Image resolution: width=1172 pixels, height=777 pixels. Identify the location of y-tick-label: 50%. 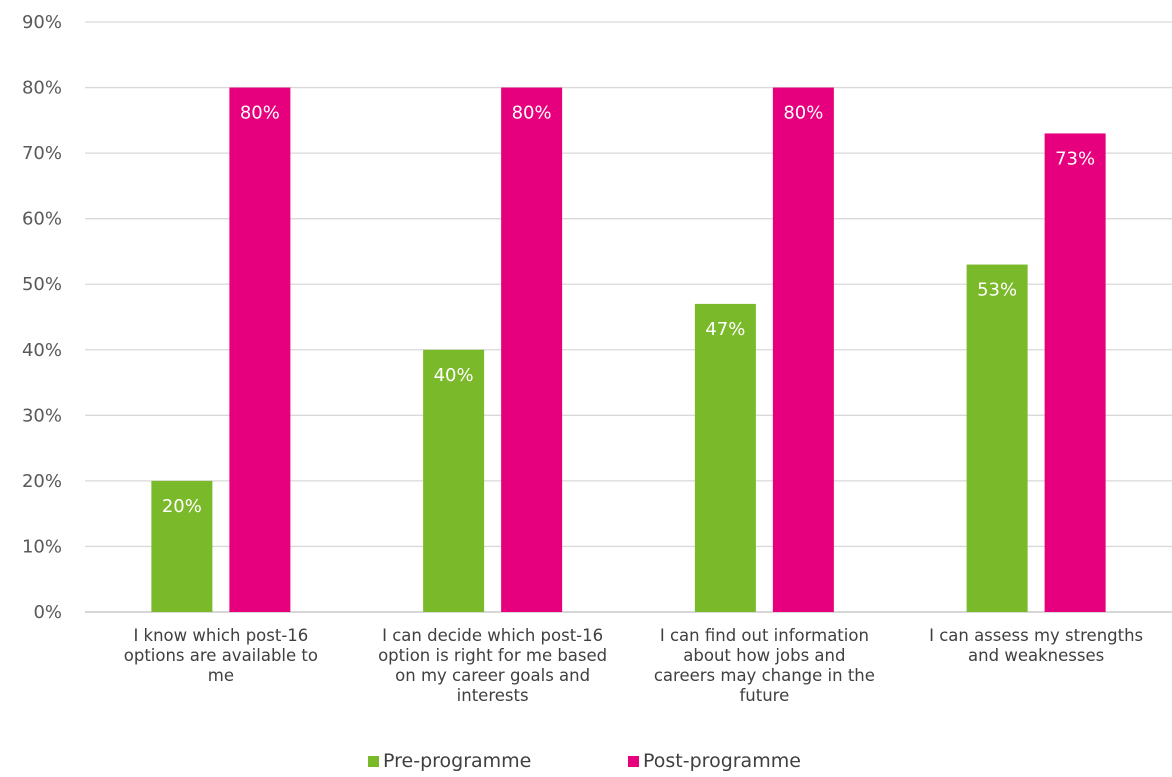
(42, 284).